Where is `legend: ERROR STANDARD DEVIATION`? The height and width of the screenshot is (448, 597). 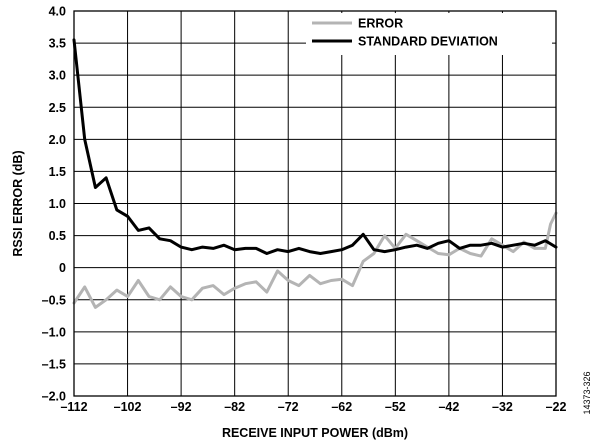 legend: ERROR STANDARD DEVIATION is located at coordinates (429, 34).